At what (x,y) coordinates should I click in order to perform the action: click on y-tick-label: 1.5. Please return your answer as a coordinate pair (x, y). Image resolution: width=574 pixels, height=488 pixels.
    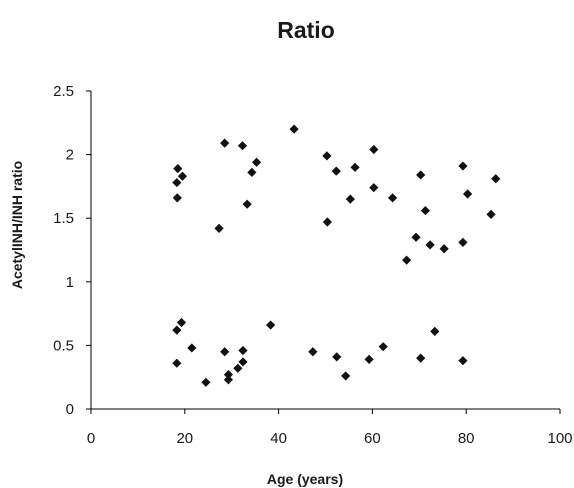
    Looking at the image, I should click on (63, 218).